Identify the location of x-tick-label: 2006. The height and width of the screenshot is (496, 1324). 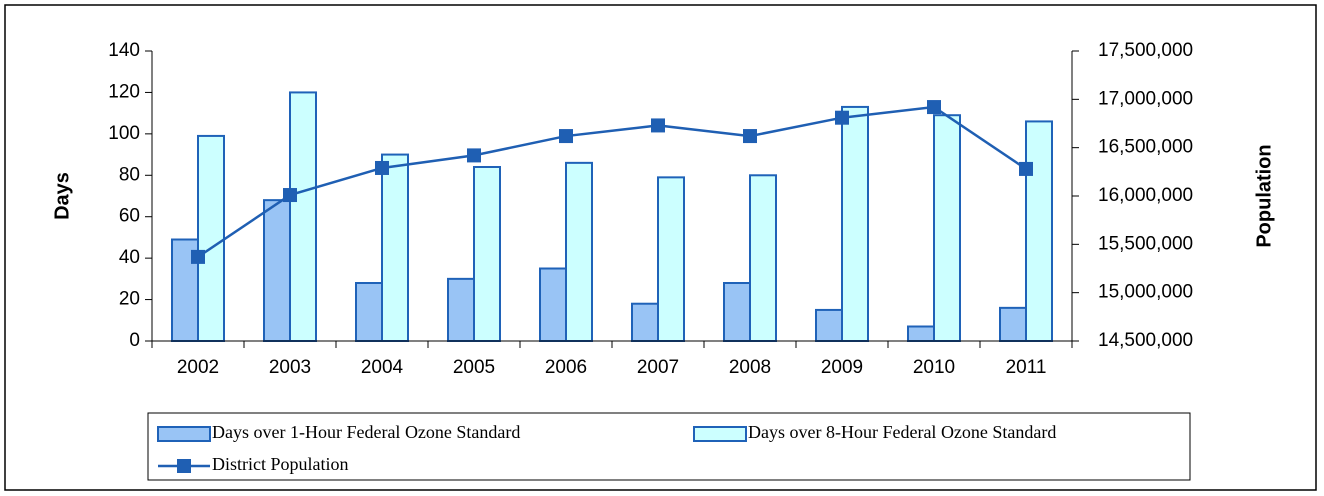
(566, 367).